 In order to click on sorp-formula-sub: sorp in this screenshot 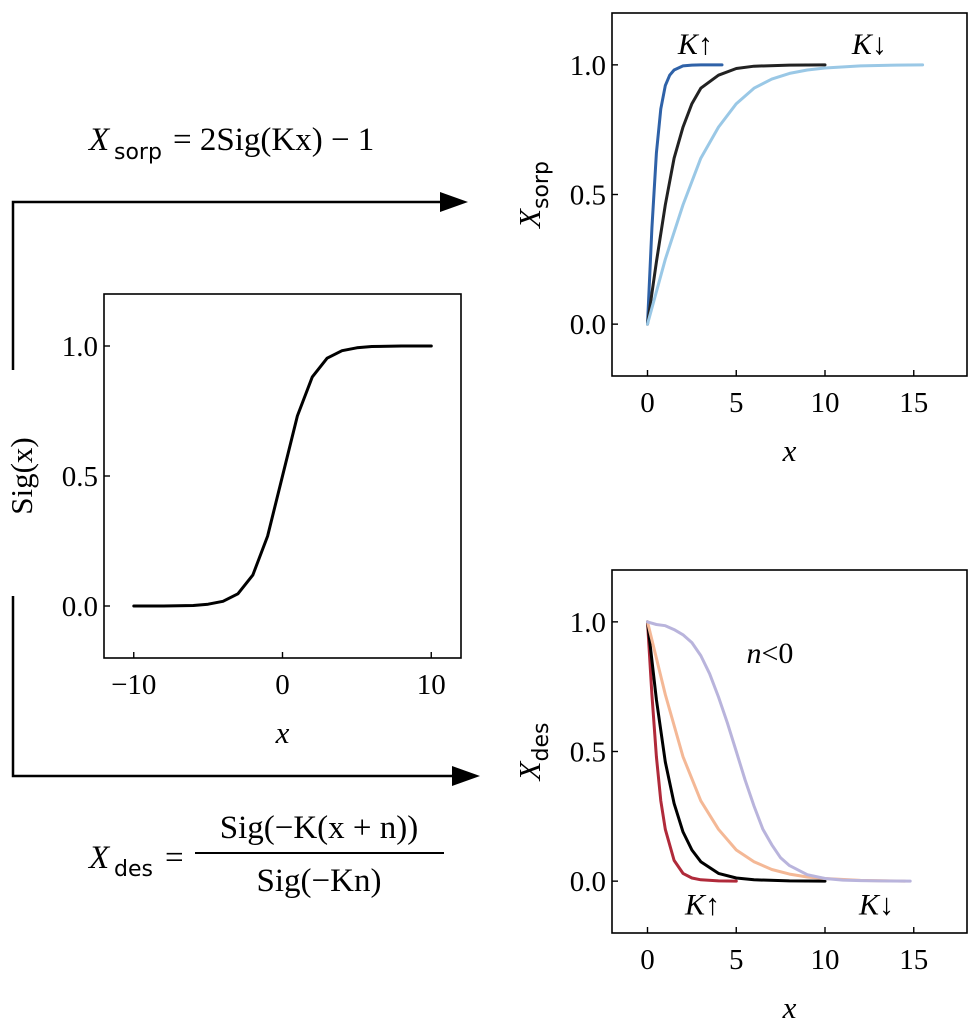, I will do `click(138, 152)`.